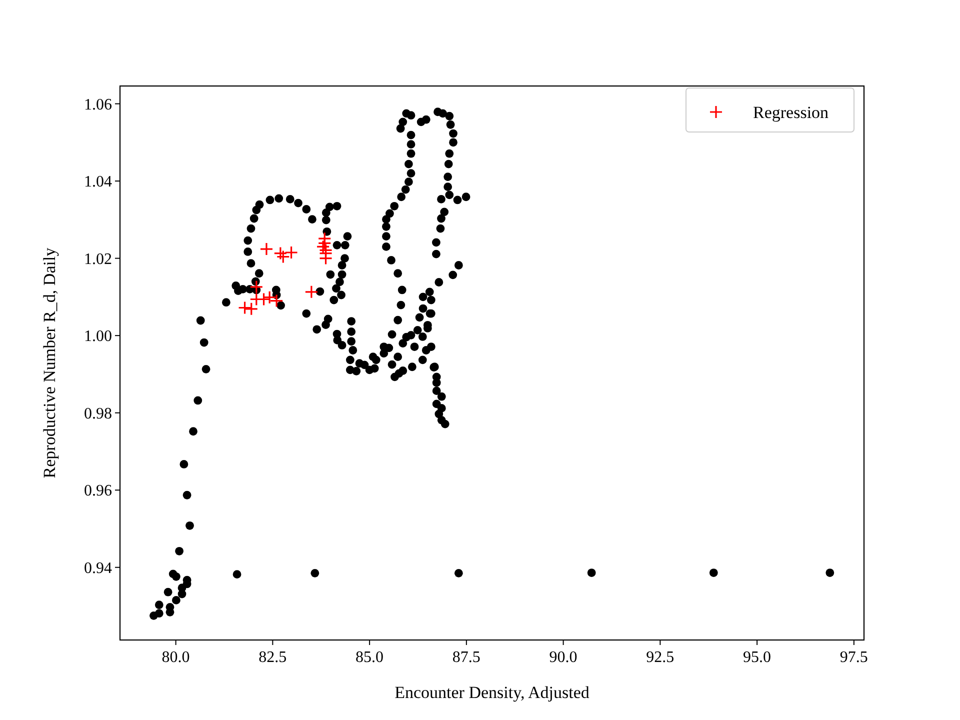 The width and height of the screenshot is (960, 720). What do you see at coordinates (854, 657) in the screenshot?
I see `x-tick-label: 97.5` at bounding box center [854, 657].